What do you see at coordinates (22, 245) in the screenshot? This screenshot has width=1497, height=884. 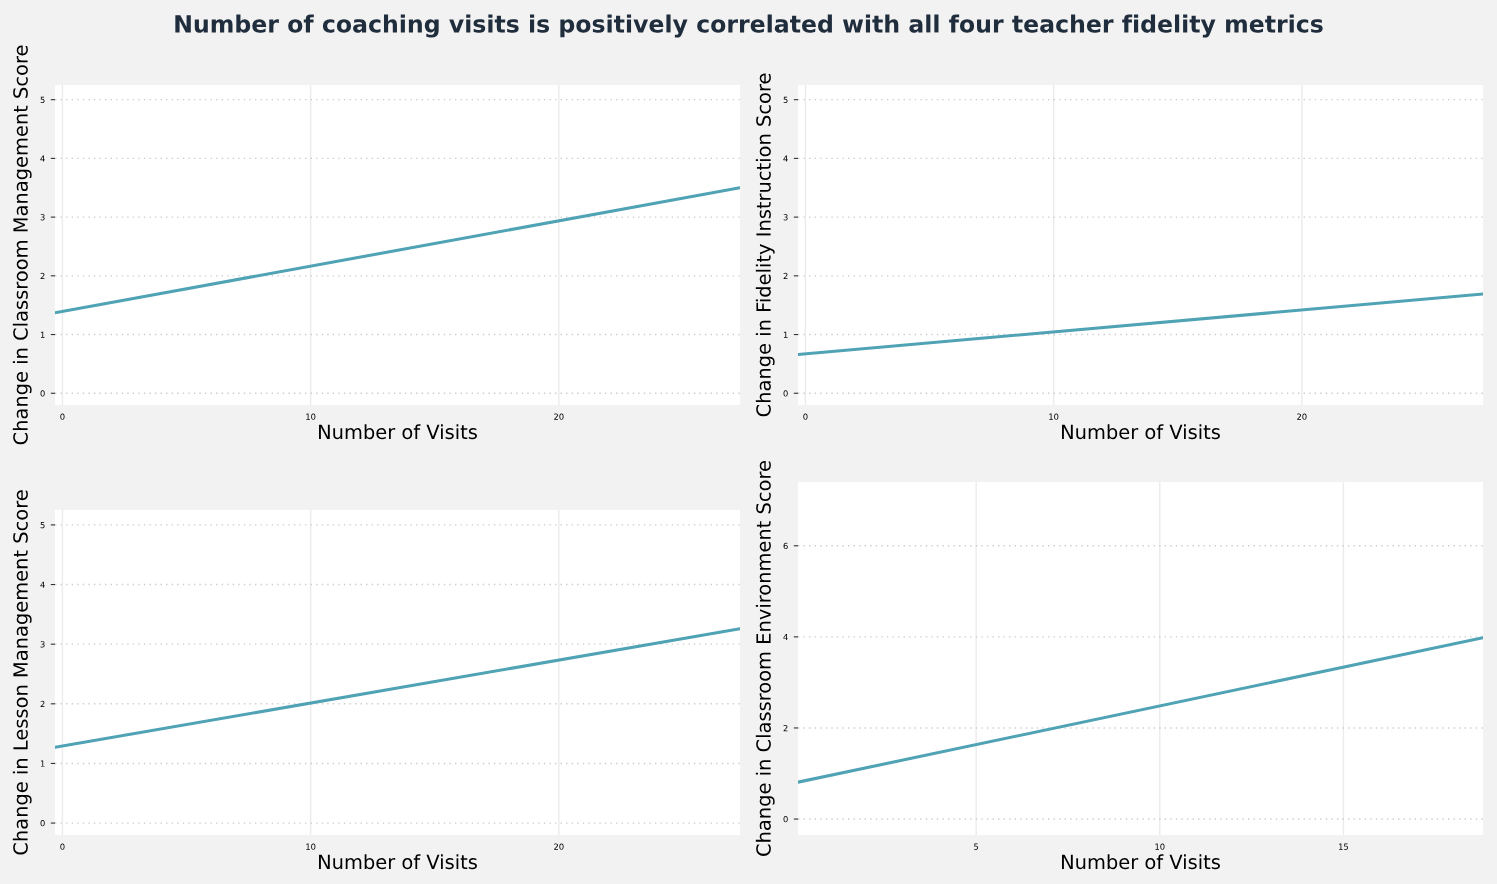 I see `y-axis-title: Change in Classroom Management Score` at bounding box center [22, 245].